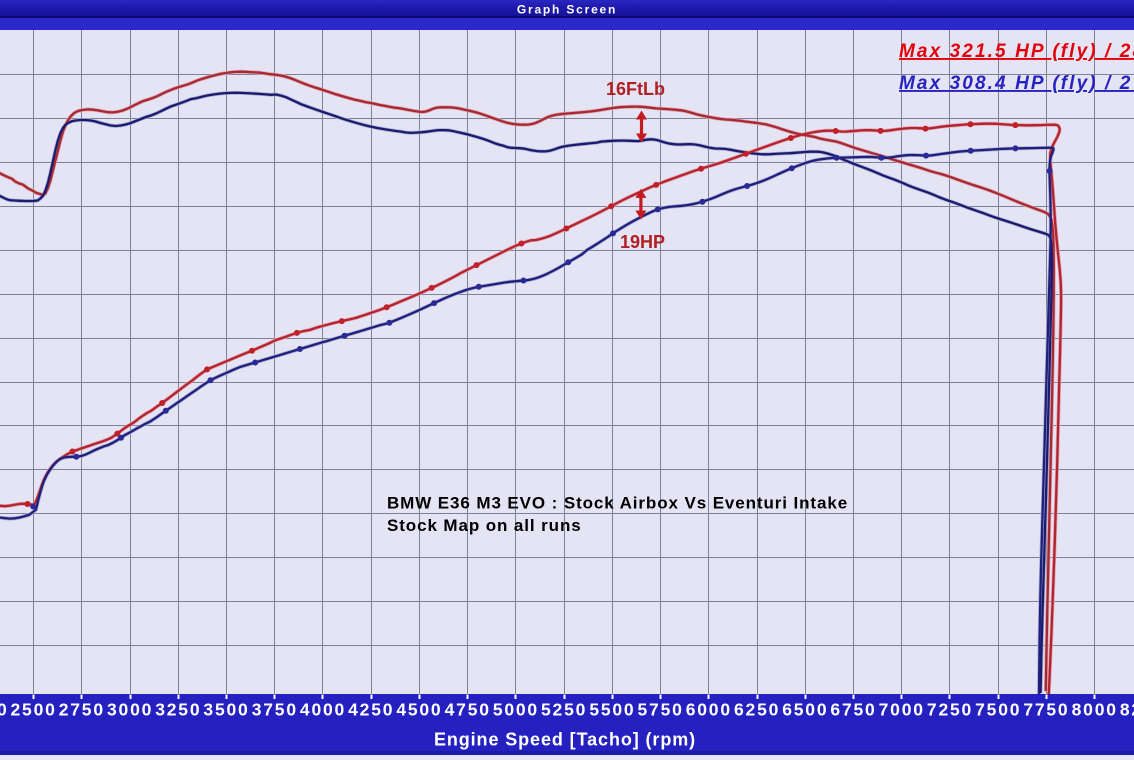 The width and height of the screenshot is (1134, 760). Describe the element at coordinates (4, 710) in the screenshot. I see `svg-text: 2250` at that location.